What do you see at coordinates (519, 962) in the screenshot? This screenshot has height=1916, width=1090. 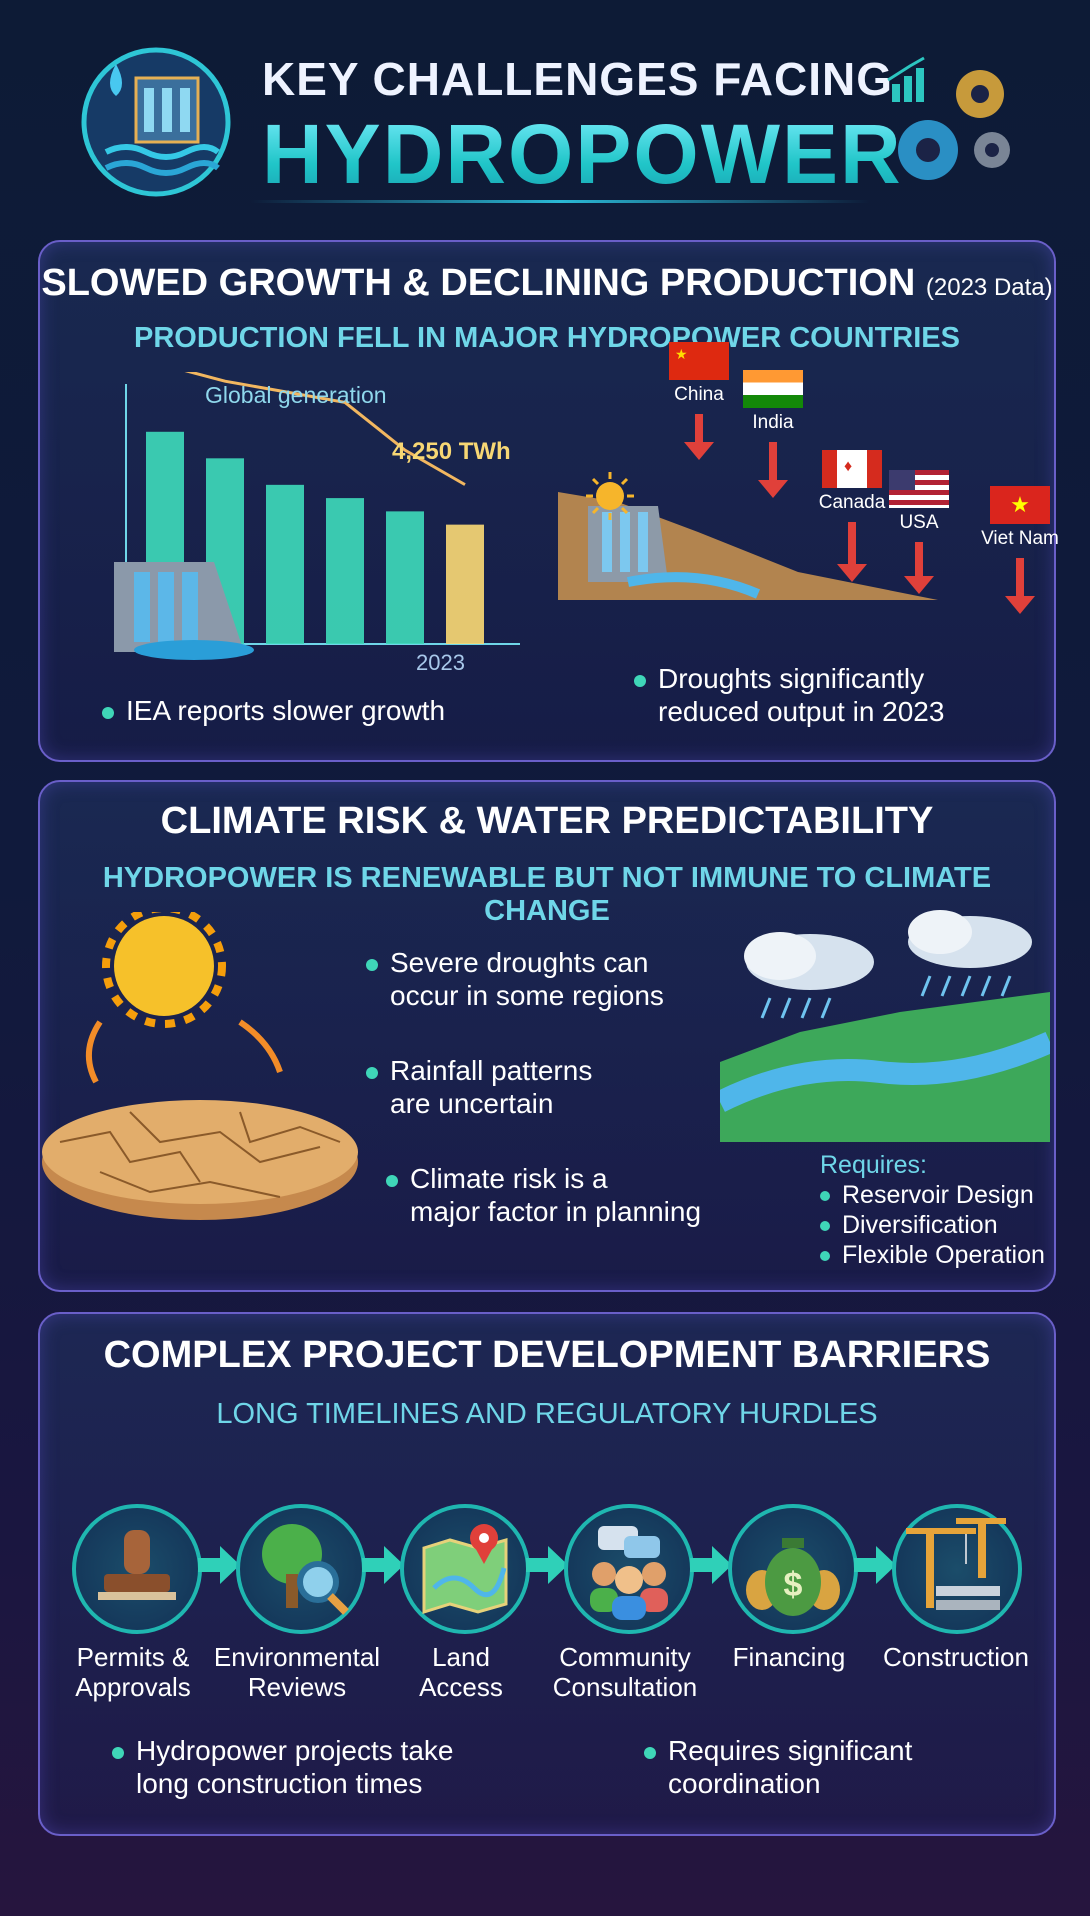 I see `bullet-text-line1: Severe droughts can` at bounding box center [519, 962].